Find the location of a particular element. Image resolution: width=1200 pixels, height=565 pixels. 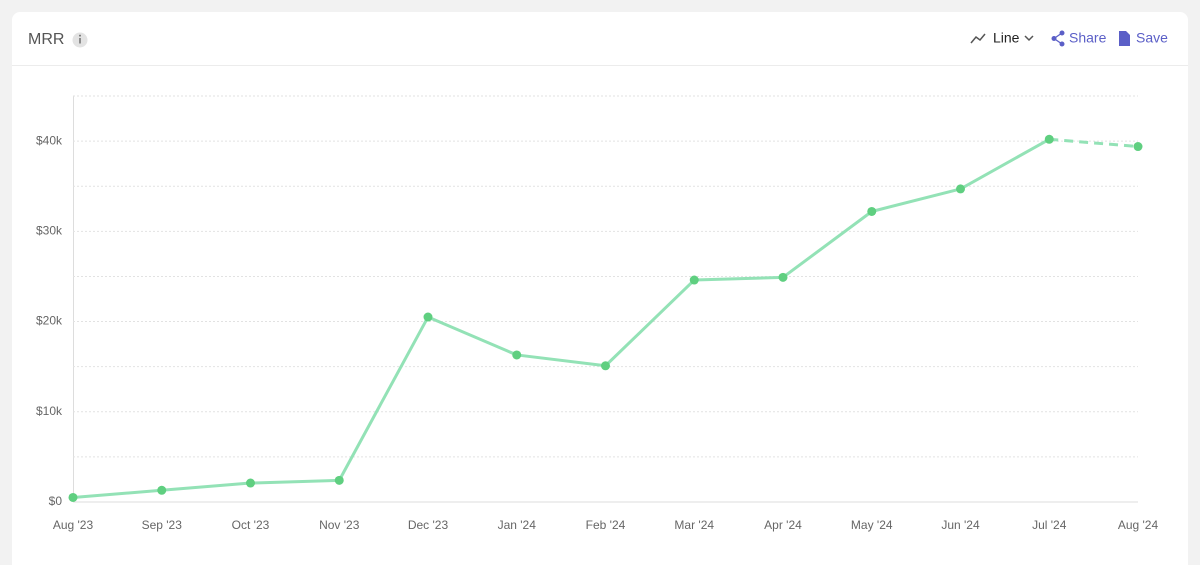

x-tick-label: Nov '23 is located at coordinates (339, 525).